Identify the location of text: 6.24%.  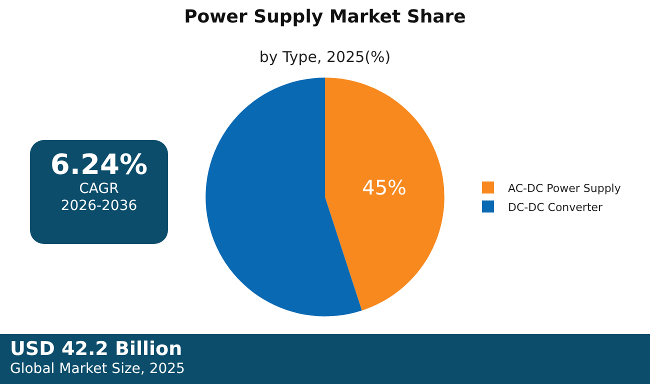
(99, 164).